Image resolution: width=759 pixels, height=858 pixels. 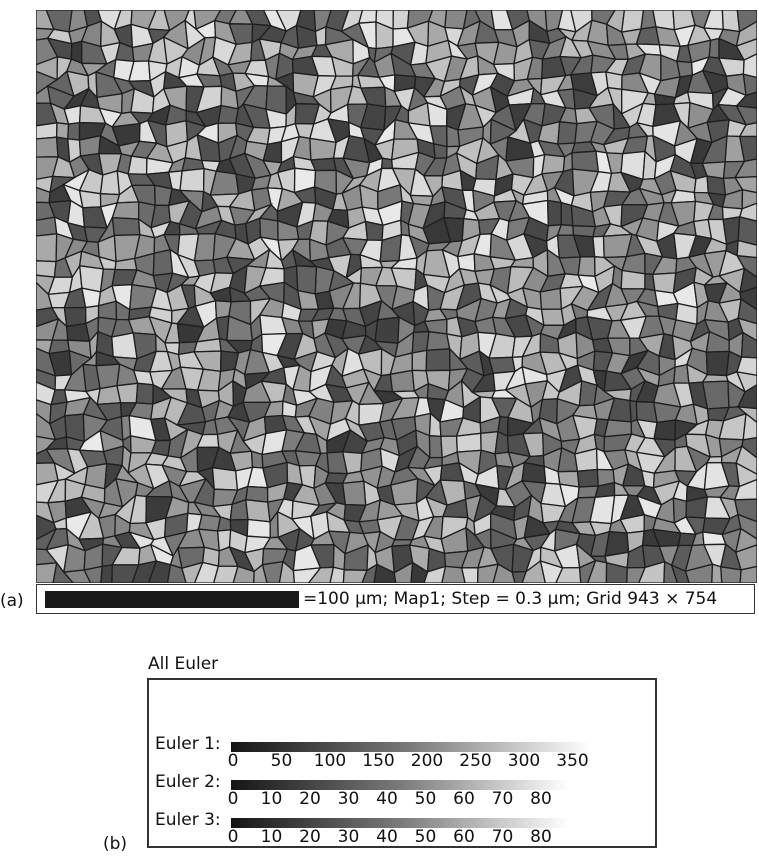 I want to click on euler-2-tick-label: 40, so click(x=387, y=799).